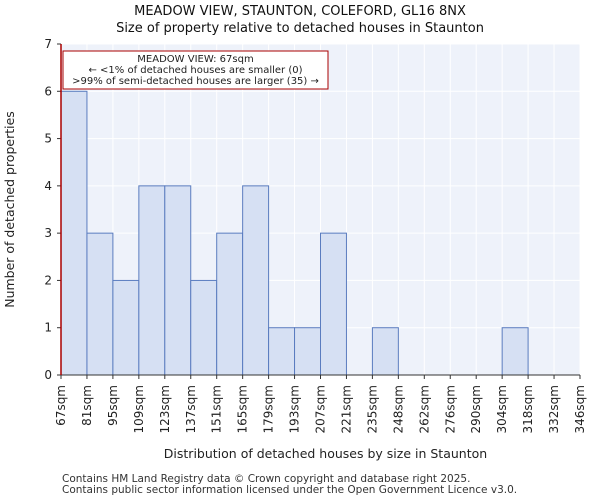 The image size is (600, 500). I want to click on x-tick-label-332sqm: 332sqm, so click(554, 409).